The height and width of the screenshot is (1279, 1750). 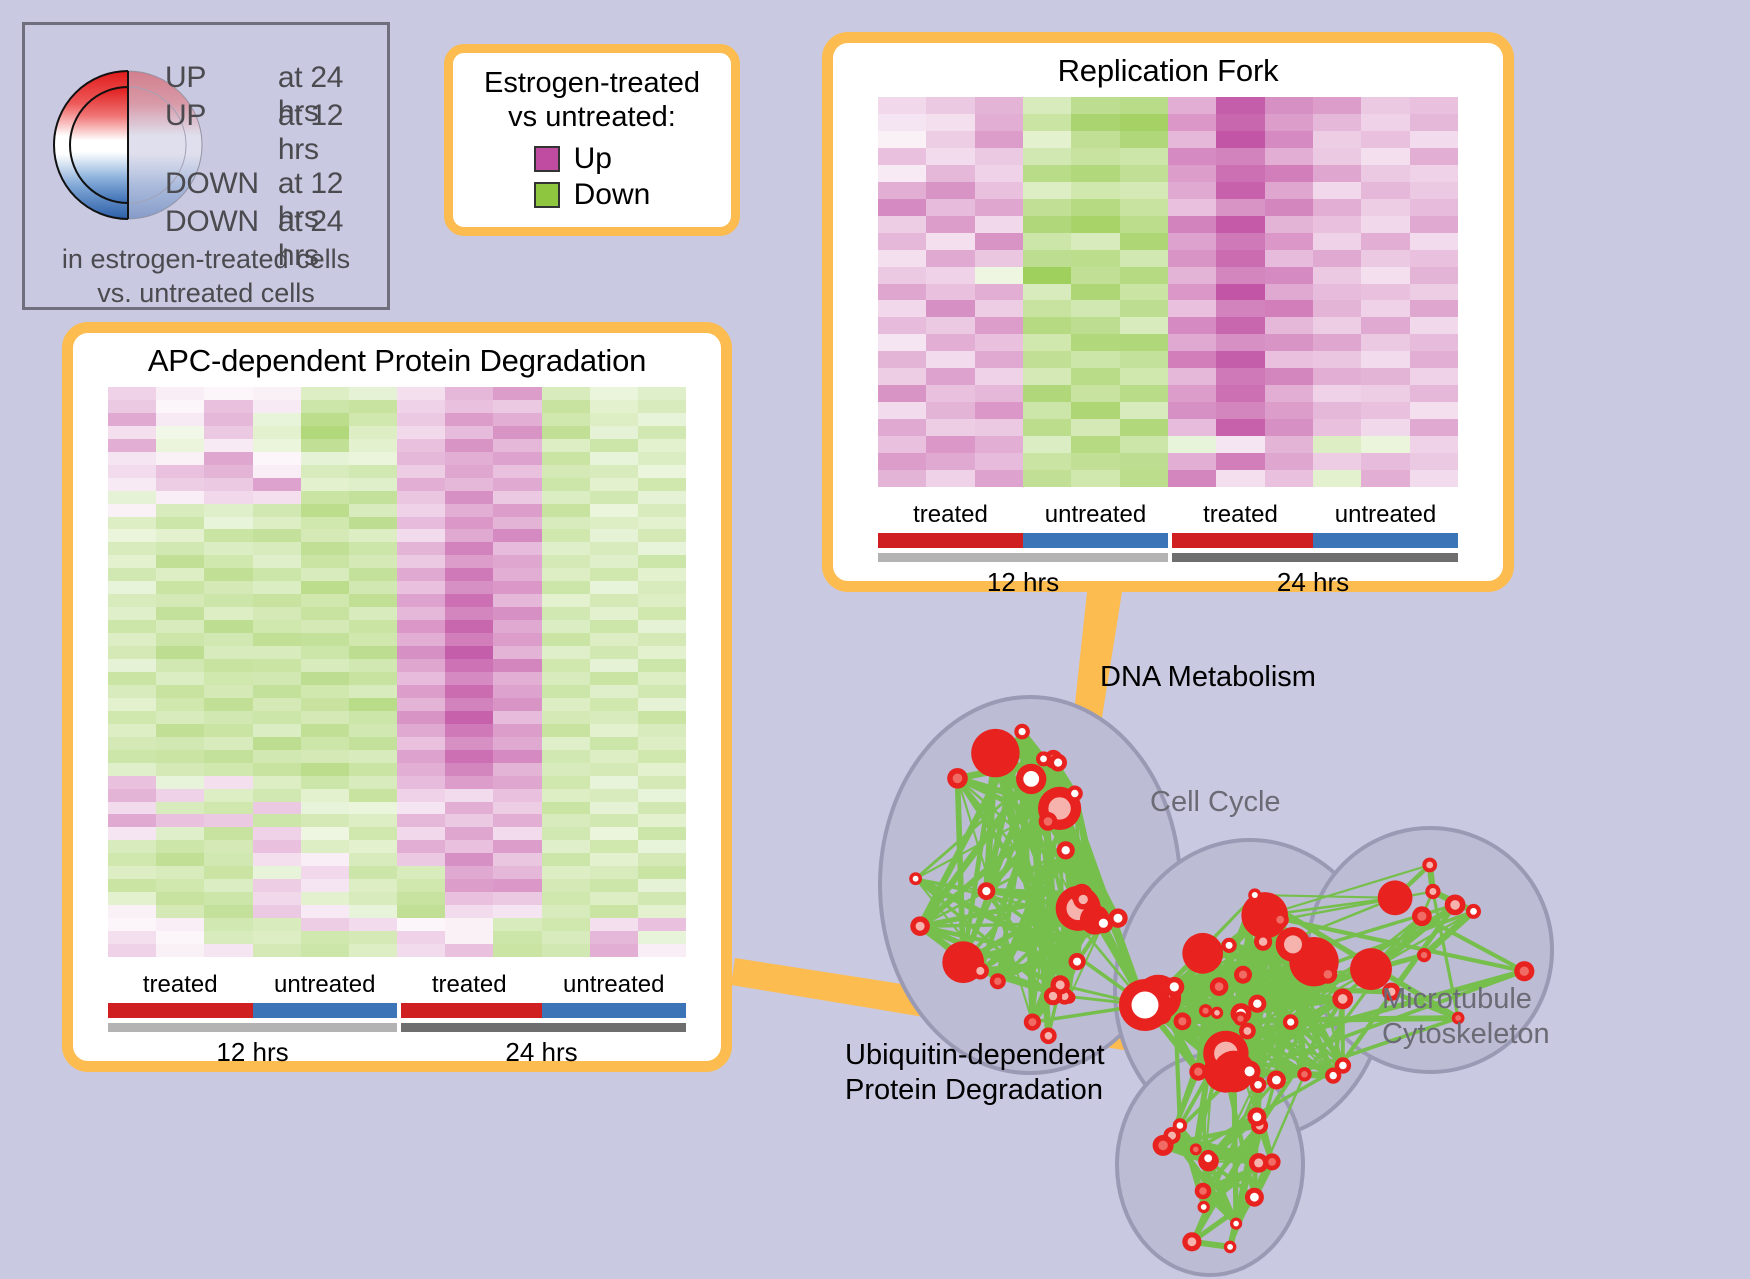 What do you see at coordinates (276, 239) in the screenshot?
I see `colorwheel-row-down-24: DOWN at 24 hrs` at bounding box center [276, 239].